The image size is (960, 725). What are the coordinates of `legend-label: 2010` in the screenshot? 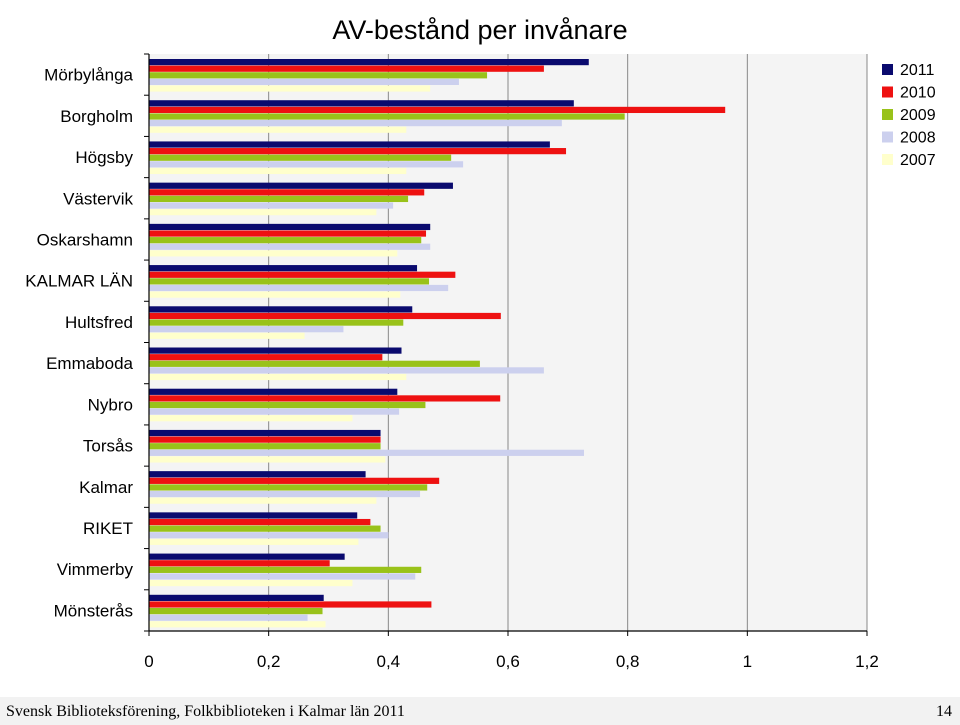 It's located at (918, 93).